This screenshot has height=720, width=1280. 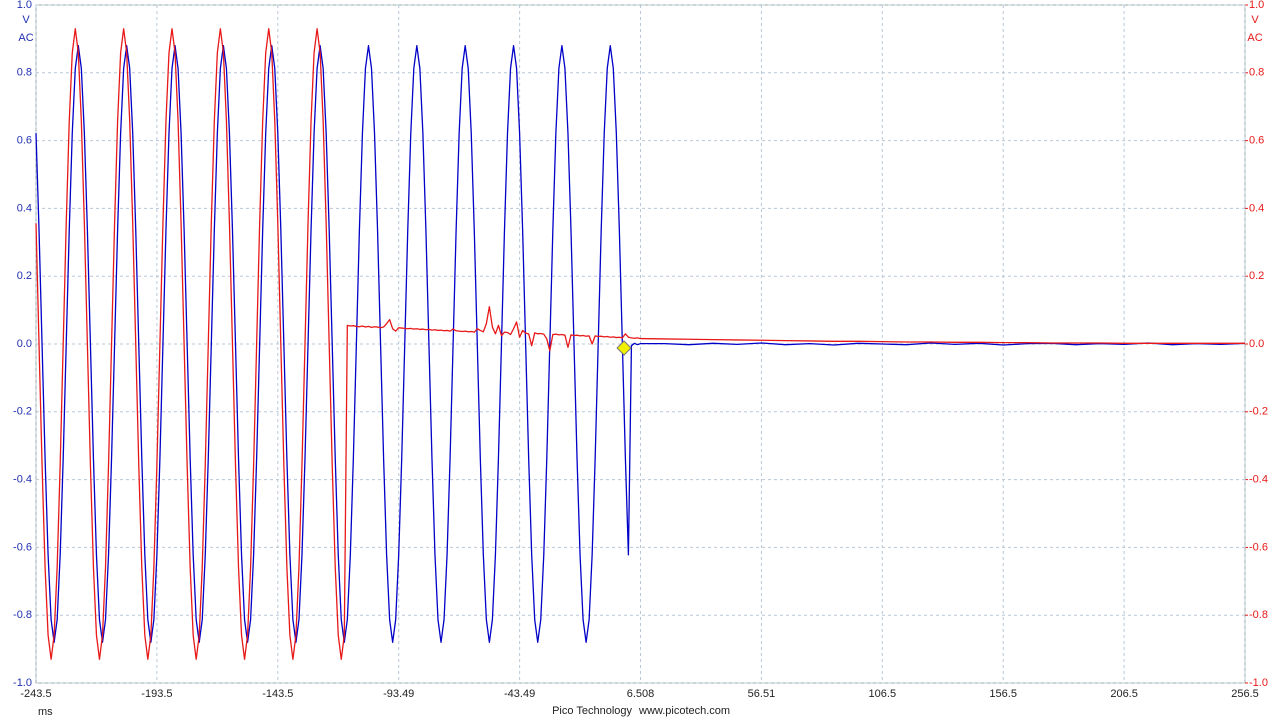 What do you see at coordinates (624, 348) in the screenshot?
I see `trigger-marker` at bounding box center [624, 348].